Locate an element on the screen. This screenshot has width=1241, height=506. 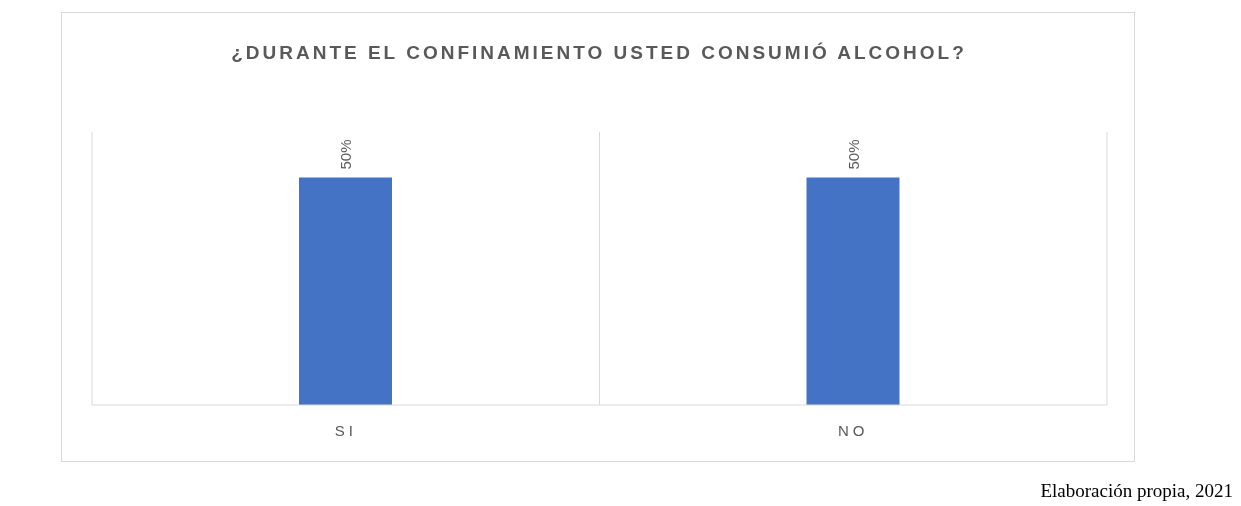
chart-title: ¿DURANTE EL CONFINAMIENTO USTED CONSUMIÓ ALCOHOL? is located at coordinates (599, 53).